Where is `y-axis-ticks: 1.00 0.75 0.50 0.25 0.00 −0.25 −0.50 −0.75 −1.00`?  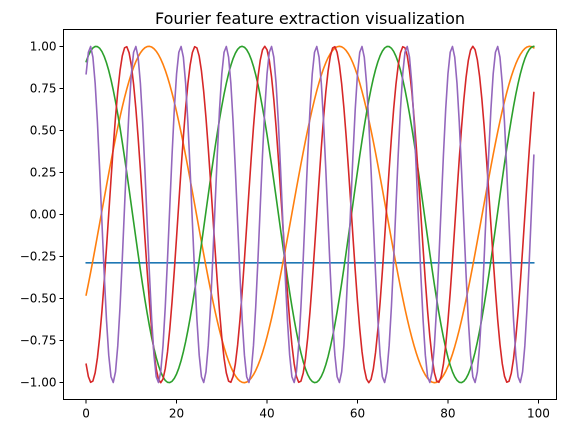
y-axis-ticks: 1.00 0.75 0.50 0.25 0.00 −0.25 −0.50 −0.75 −1.00 is located at coordinates (42, 214).